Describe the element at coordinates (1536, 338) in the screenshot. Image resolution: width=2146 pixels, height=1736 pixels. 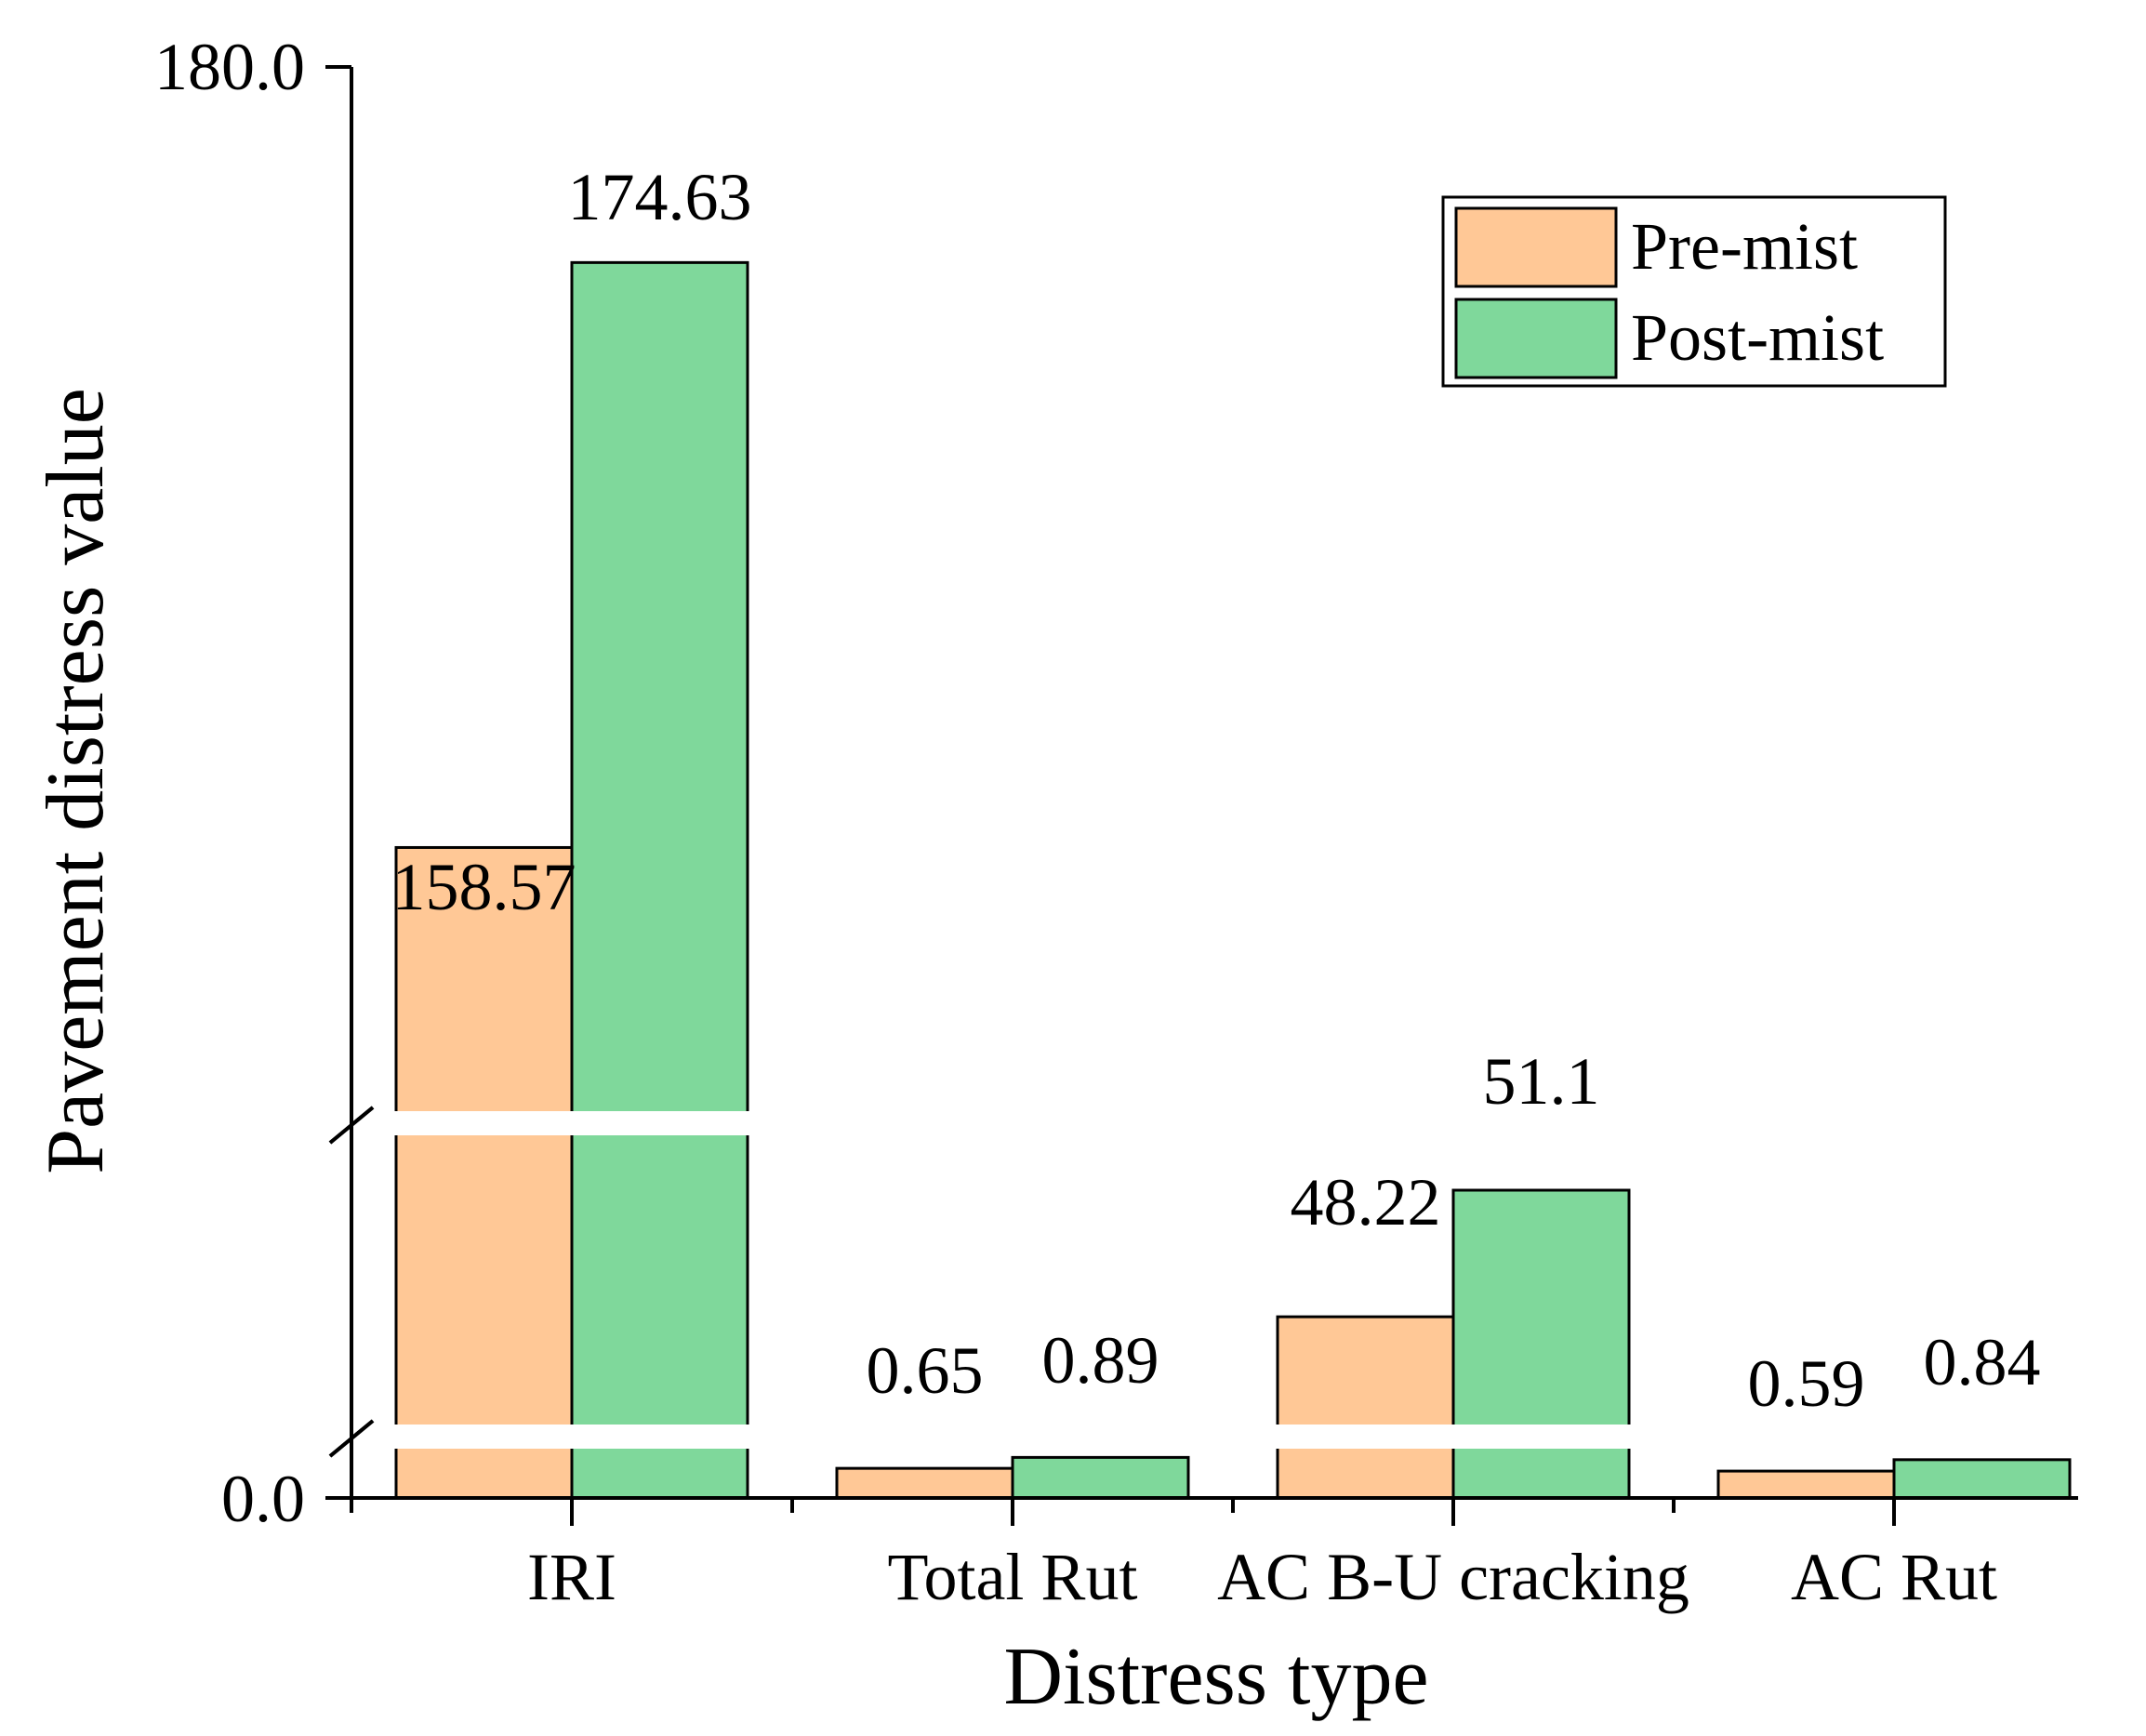
I see `legend-swatch-post-mist` at that location.